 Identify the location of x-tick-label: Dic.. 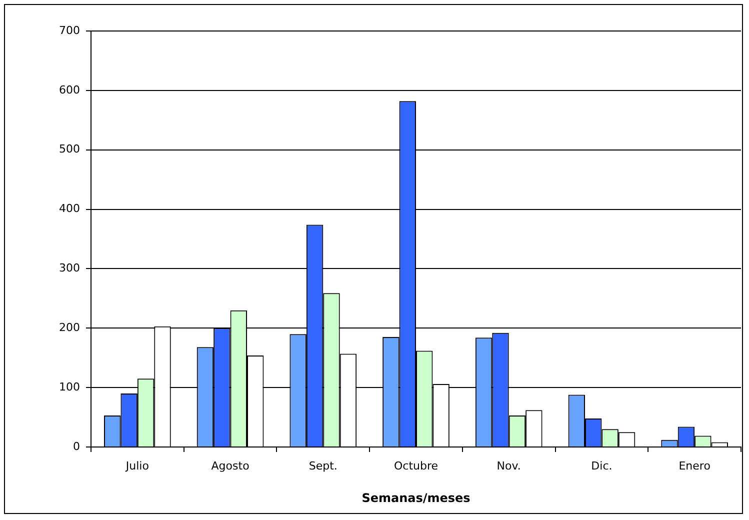
(601, 465).